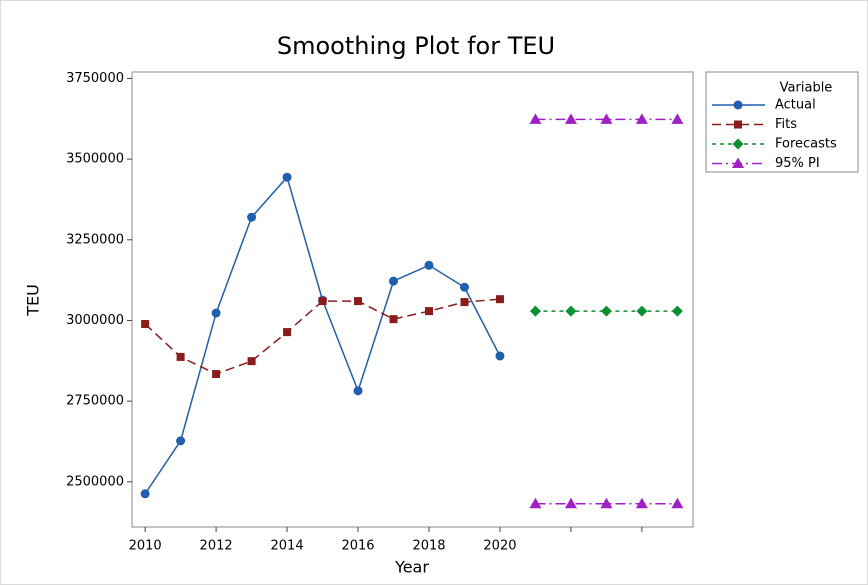  What do you see at coordinates (786, 124) in the screenshot?
I see `legend-label: Fits` at bounding box center [786, 124].